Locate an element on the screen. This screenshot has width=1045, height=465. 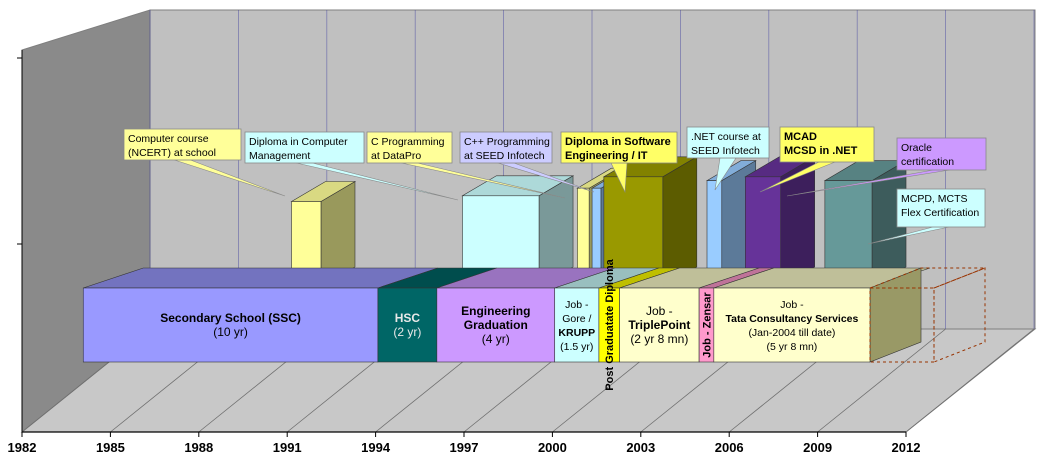
education-bar-label: Tata Consultancy Services is located at coordinates (791, 319).